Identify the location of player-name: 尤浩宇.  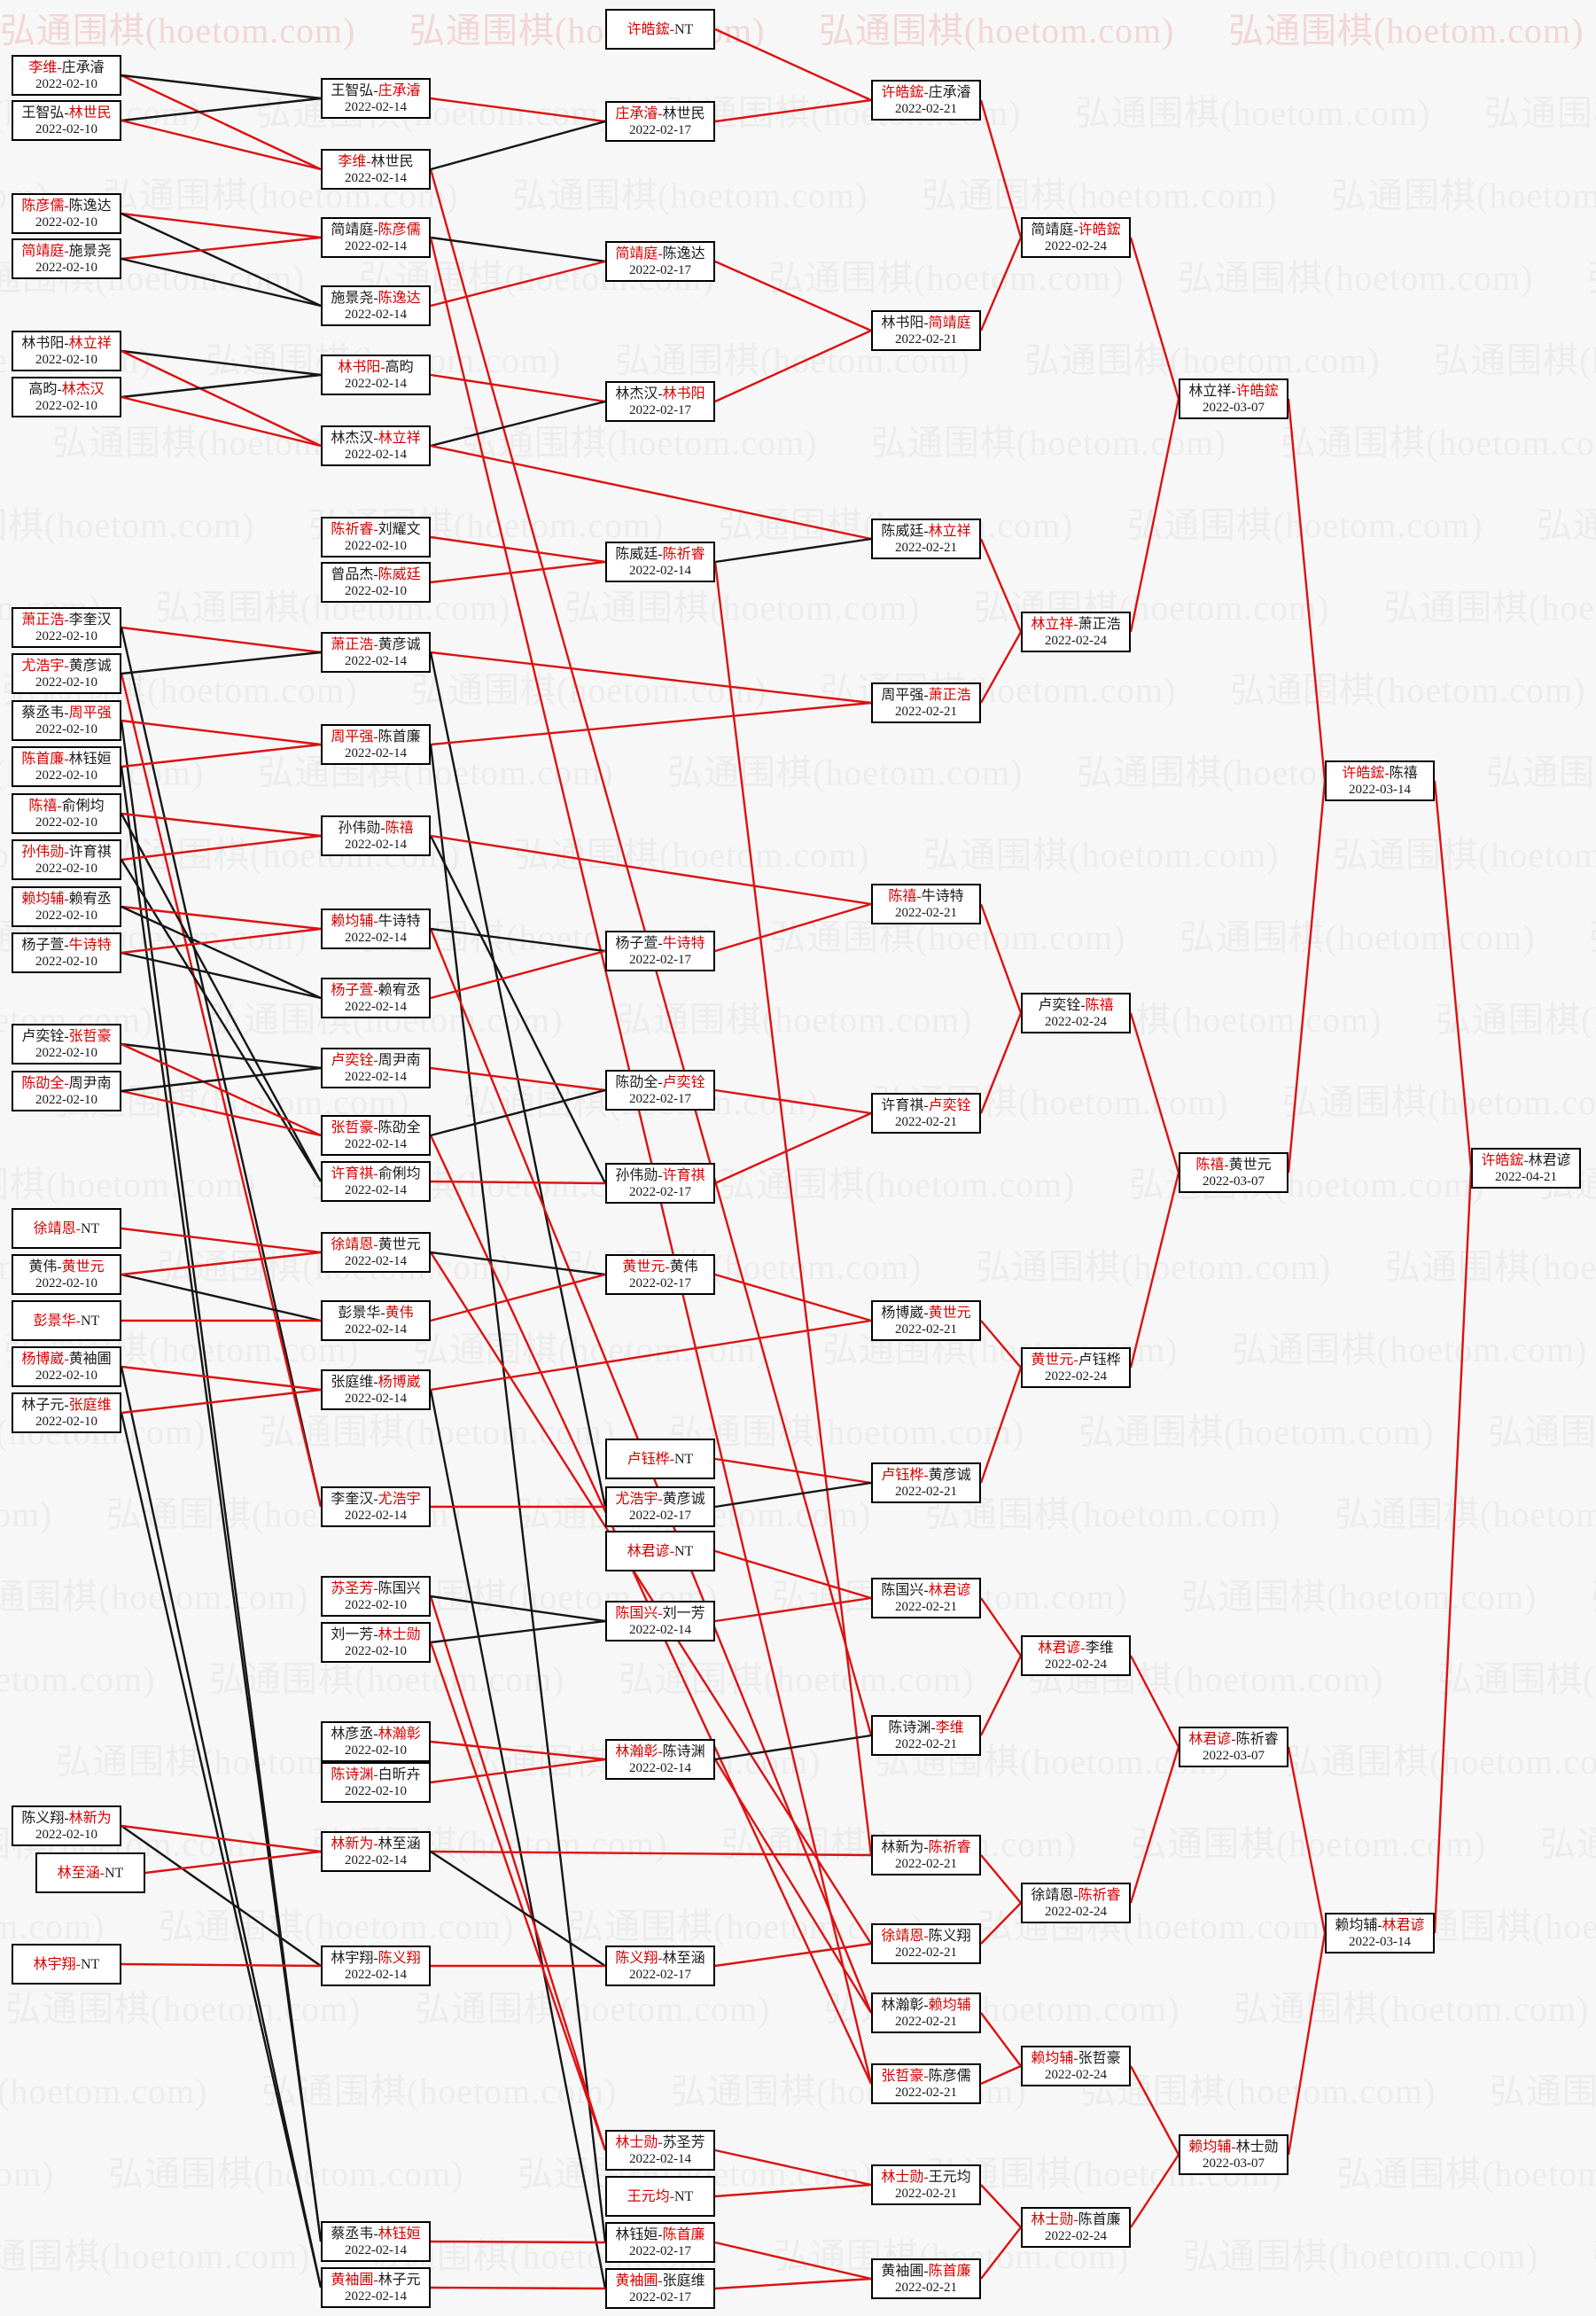
(636, 1499).